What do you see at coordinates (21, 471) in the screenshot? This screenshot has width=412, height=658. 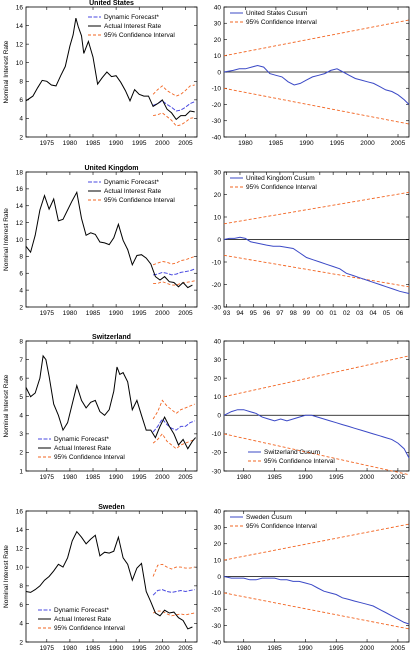 I see `y-tick-label: 1` at bounding box center [21, 471].